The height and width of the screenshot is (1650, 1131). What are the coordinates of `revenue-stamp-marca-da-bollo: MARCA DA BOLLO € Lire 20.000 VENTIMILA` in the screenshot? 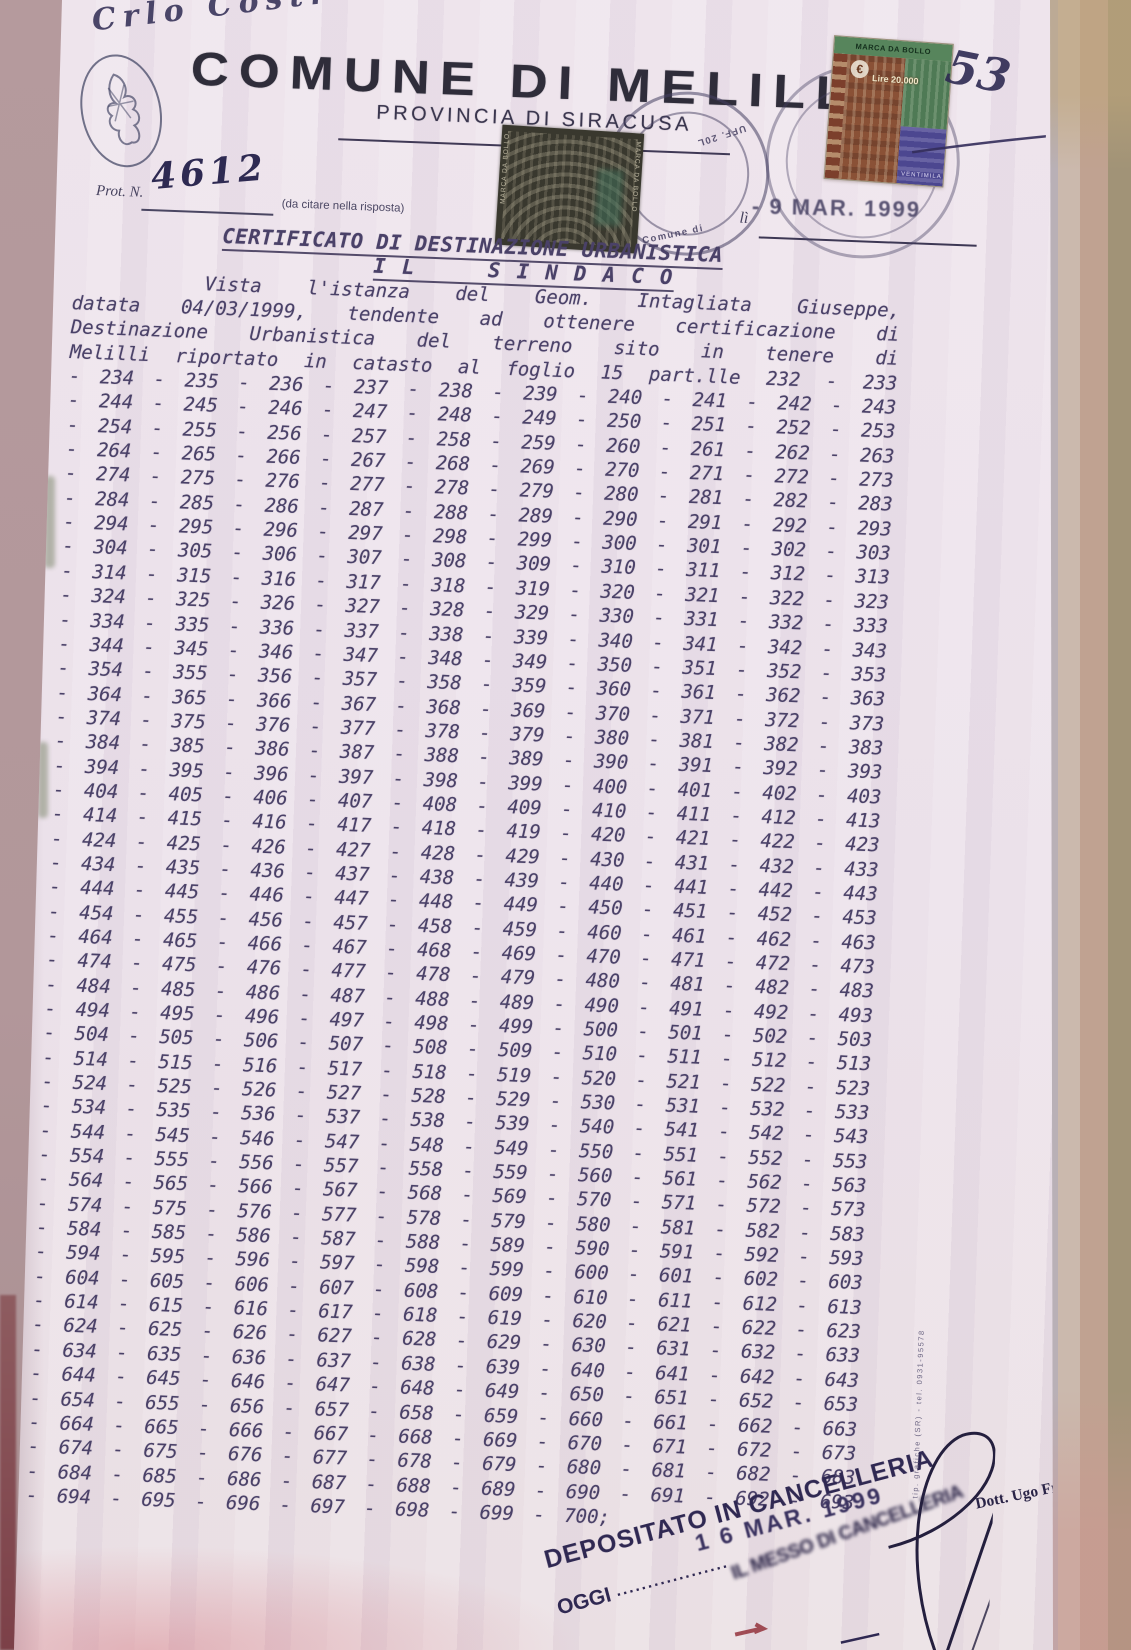 It's located at (888, 111).